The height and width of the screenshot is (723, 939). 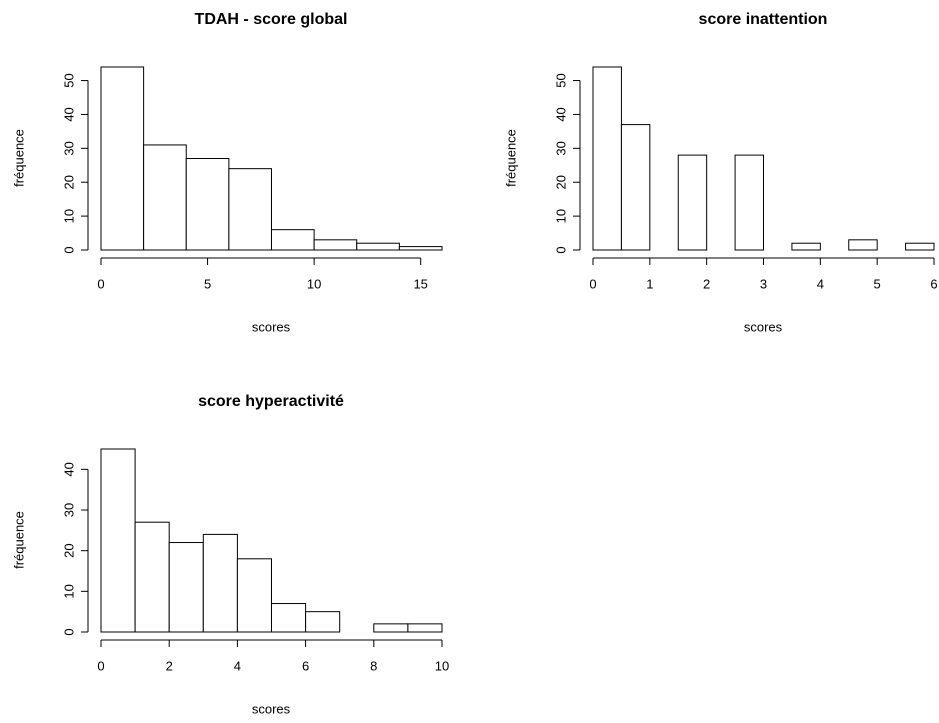 I want to click on x-tick-label: 1, so click(x=649, y=283).